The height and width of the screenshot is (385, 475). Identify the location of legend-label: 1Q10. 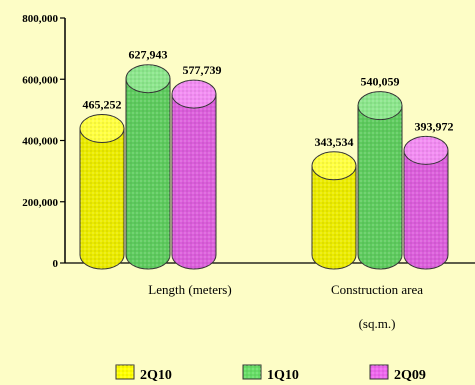
(283, 375).